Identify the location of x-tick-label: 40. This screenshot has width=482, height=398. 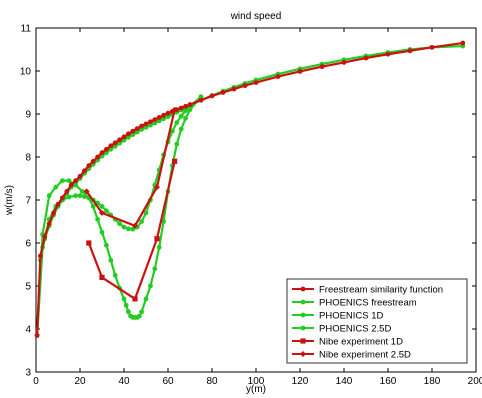
(124, 381).